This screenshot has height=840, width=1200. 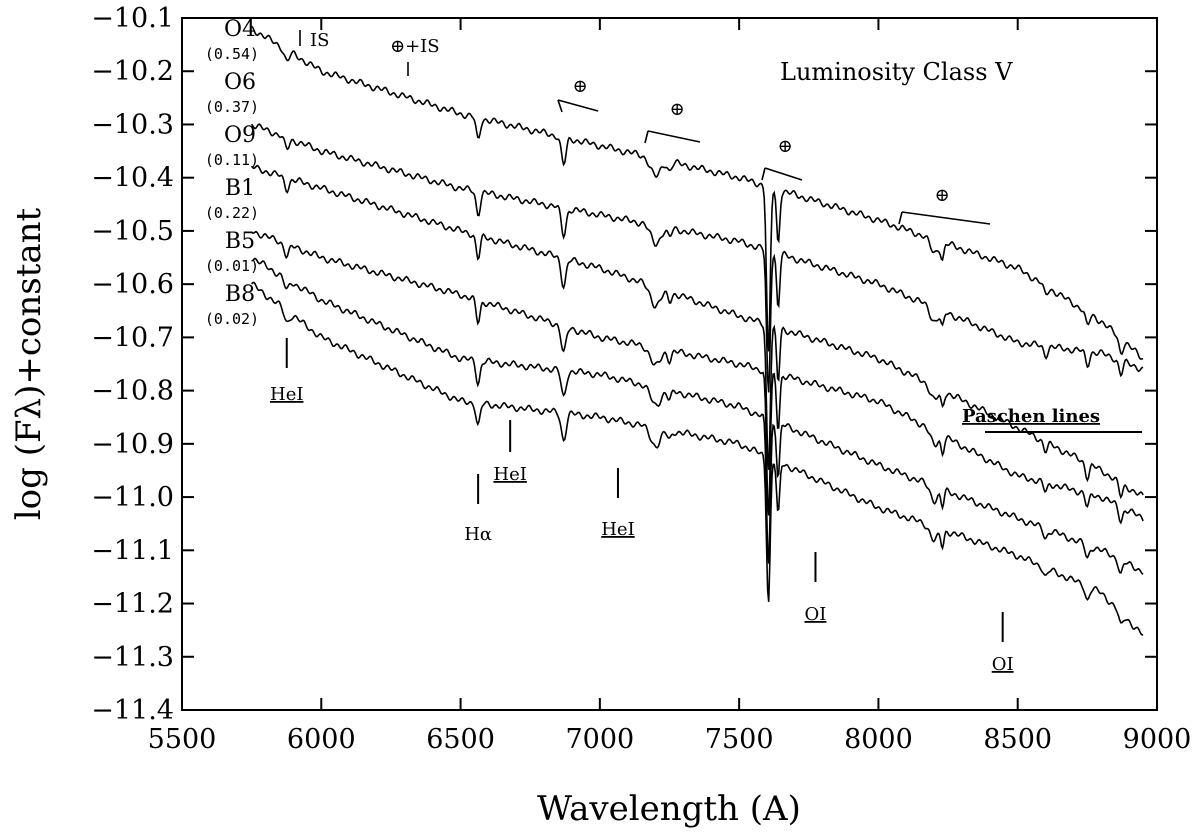 I want to click on series-ebv-b5: (0.01), so click(x=232, y=266).